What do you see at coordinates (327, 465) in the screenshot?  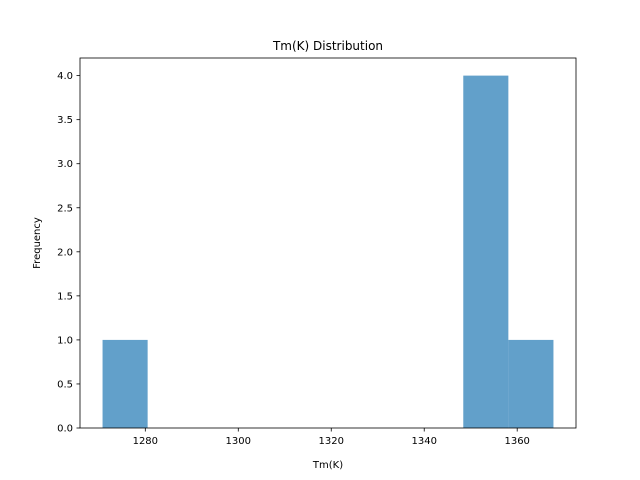 I see `x-axis-label: Tm(K)` at bounding box center [327, 465].